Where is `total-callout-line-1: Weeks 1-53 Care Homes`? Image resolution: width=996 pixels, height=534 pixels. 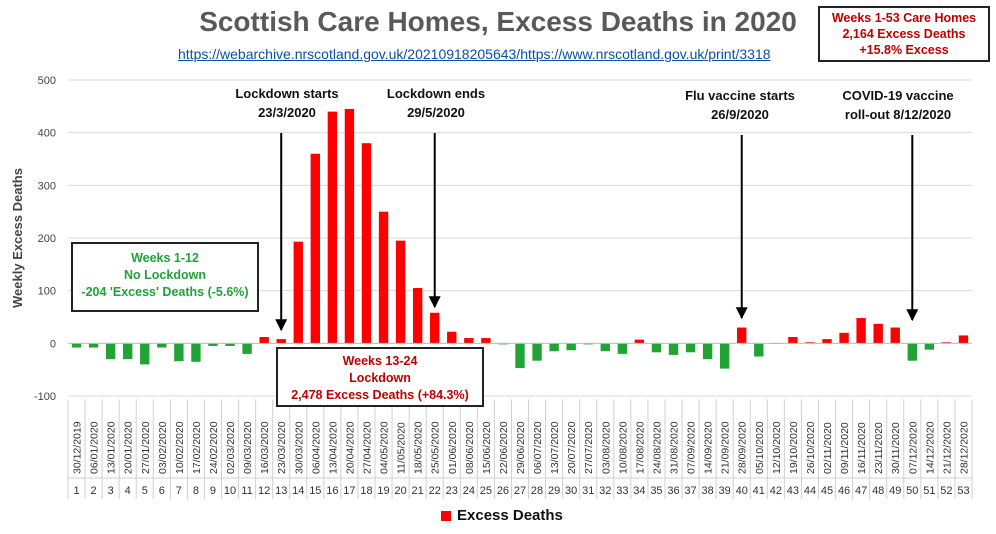 total-callout-line-1: Weeks 1-53 Care Homes is located at coordinates (904, 18).